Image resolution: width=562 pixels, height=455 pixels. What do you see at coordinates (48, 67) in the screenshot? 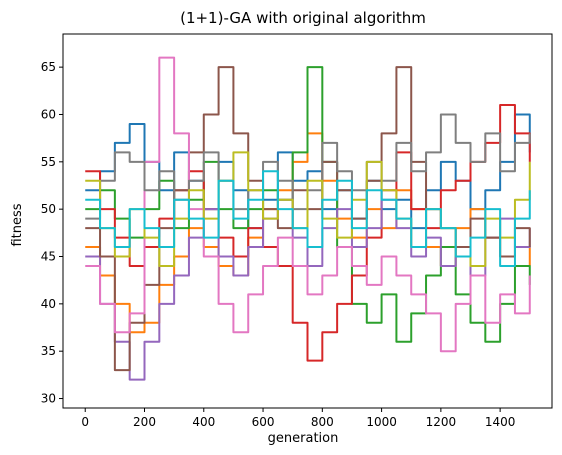
I see `y-tick-label: 65` at bounding box center [48, 67].